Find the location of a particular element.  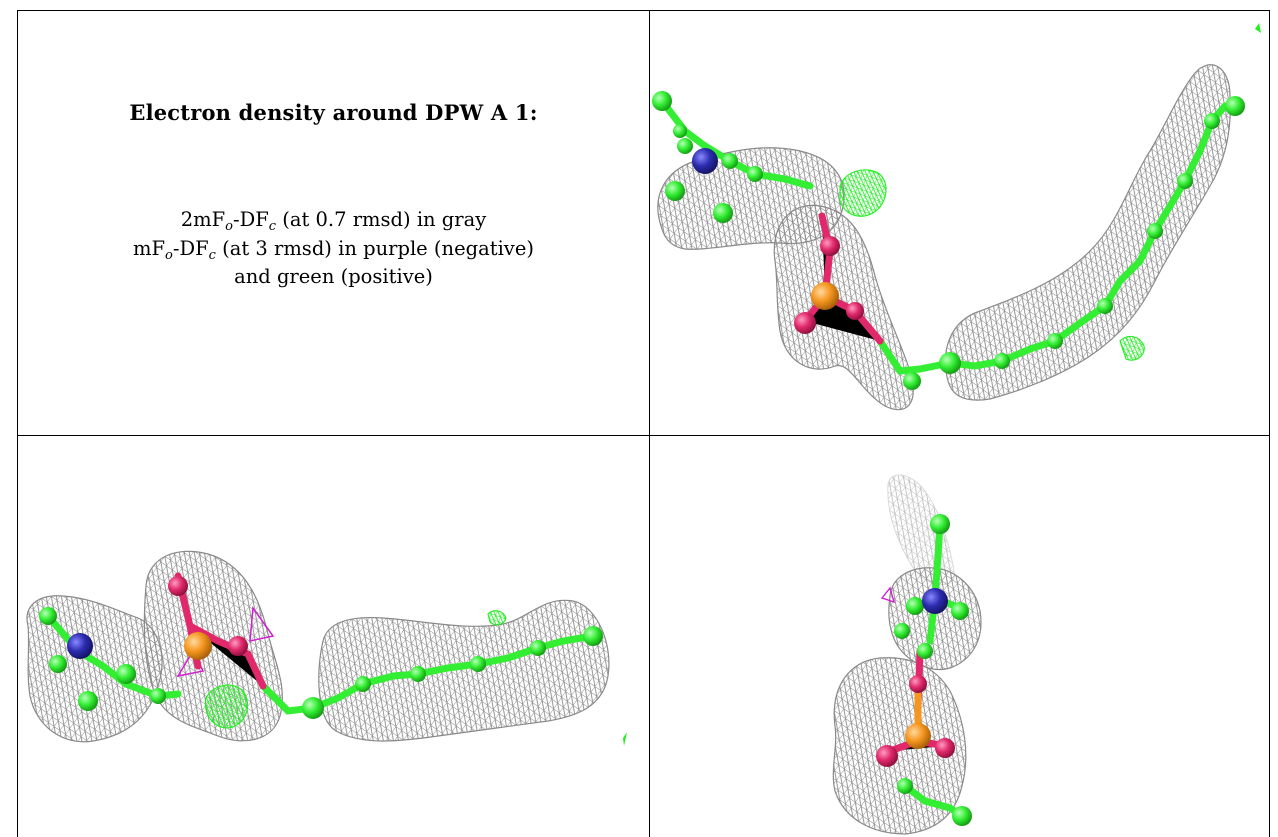

caption-line-fofc: mFo-DFc (at 3 rmsd) in purple (negative) is located at coordinates (333, 250).